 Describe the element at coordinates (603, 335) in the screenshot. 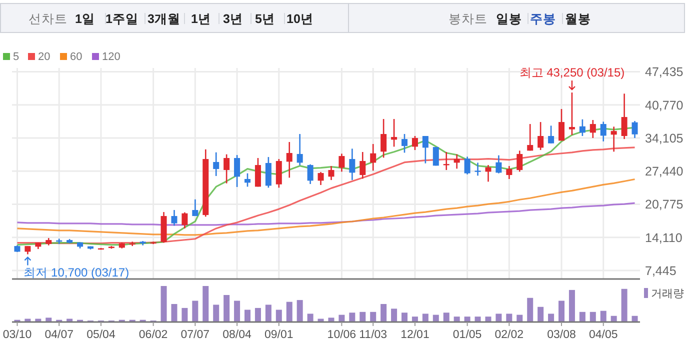

I see `x-tick-label: 04/05` at that location.